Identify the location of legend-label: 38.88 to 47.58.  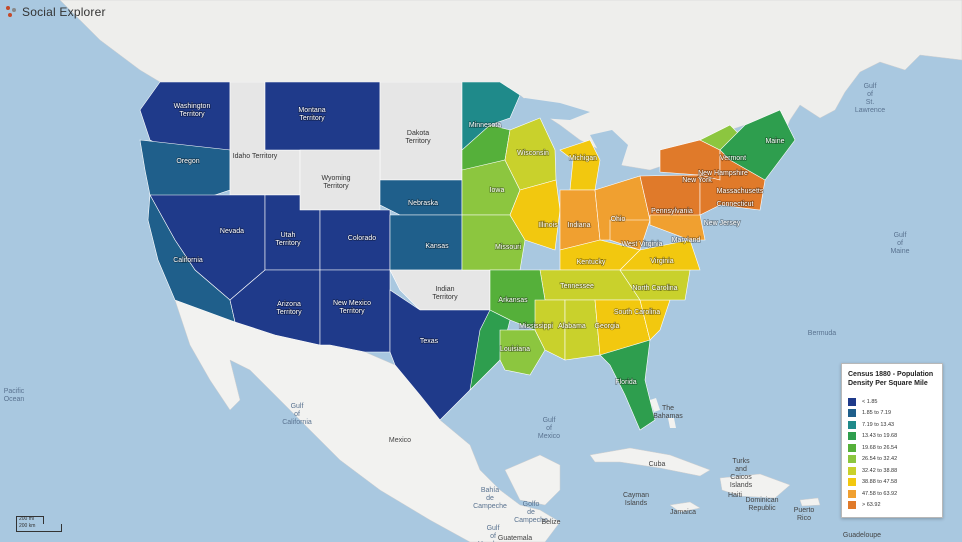
(880, 482).